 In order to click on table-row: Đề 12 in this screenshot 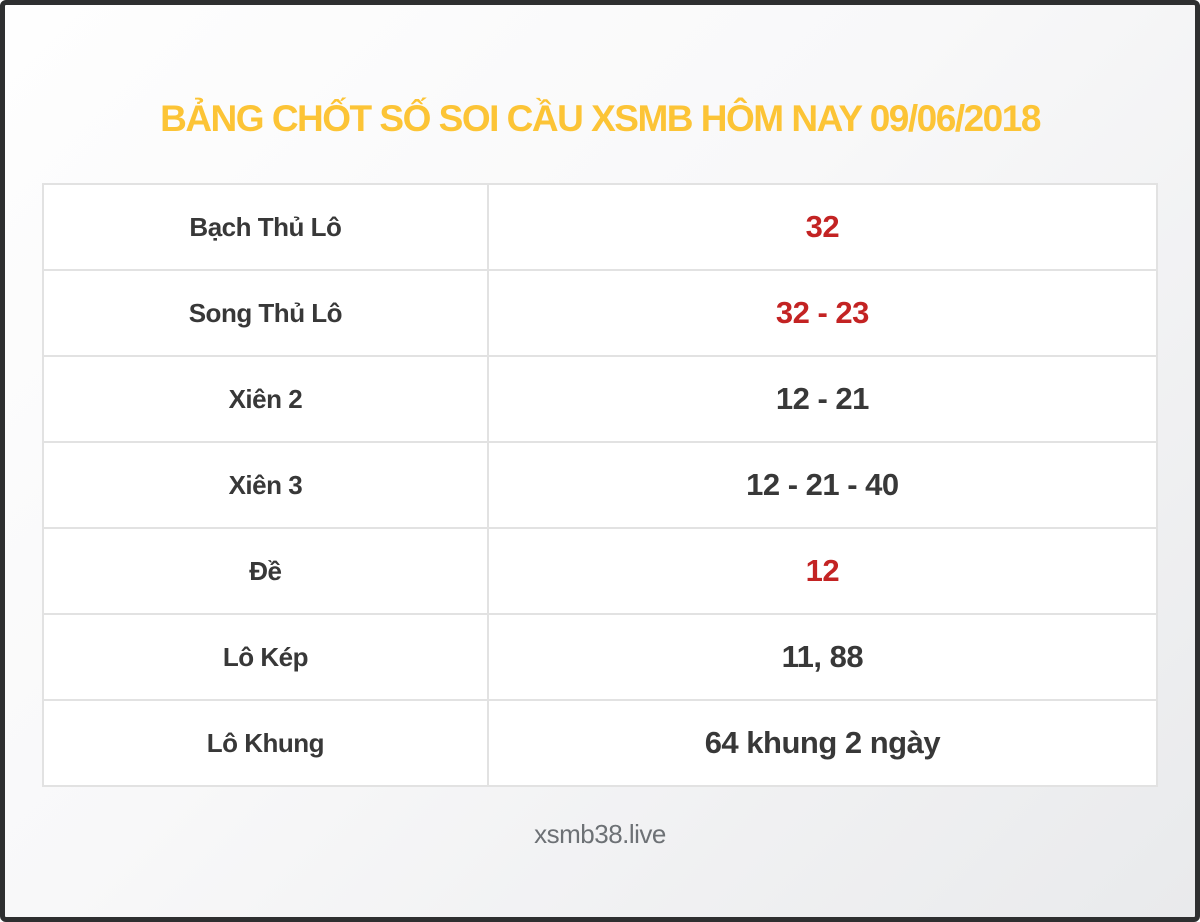, I will do `click(600, 572)`.